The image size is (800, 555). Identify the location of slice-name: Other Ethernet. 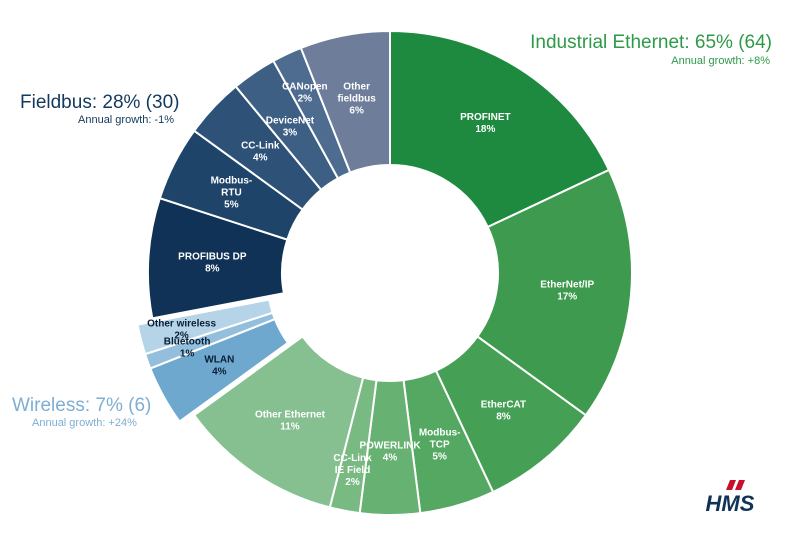
(290, 415).